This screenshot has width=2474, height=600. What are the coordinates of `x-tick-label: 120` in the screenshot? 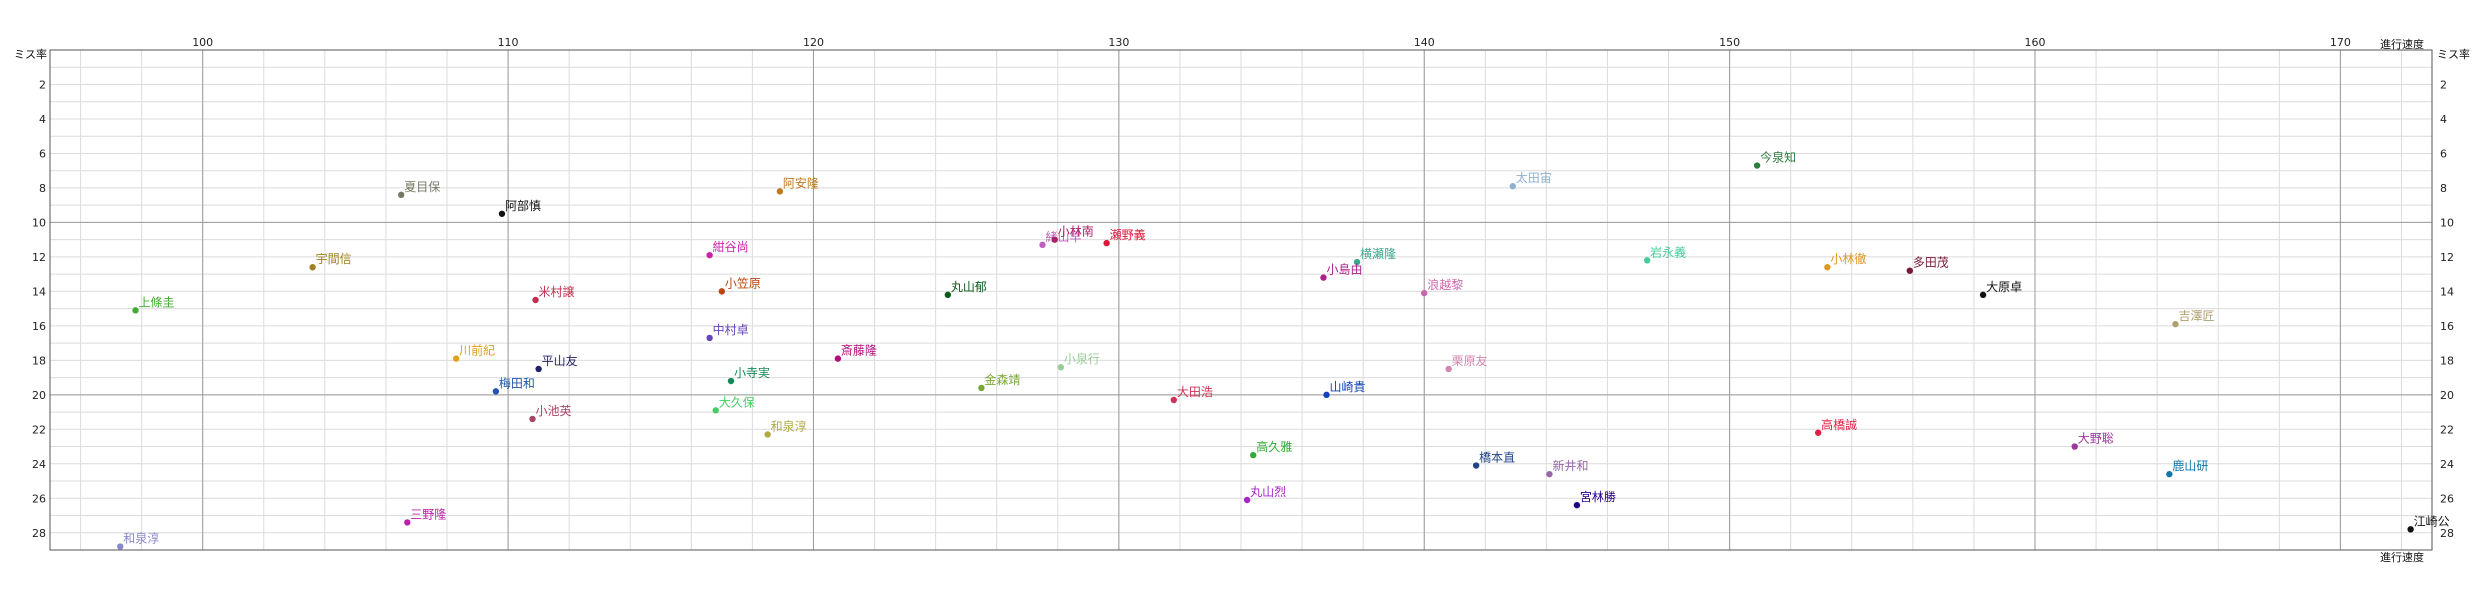 It's located at (813, 42).